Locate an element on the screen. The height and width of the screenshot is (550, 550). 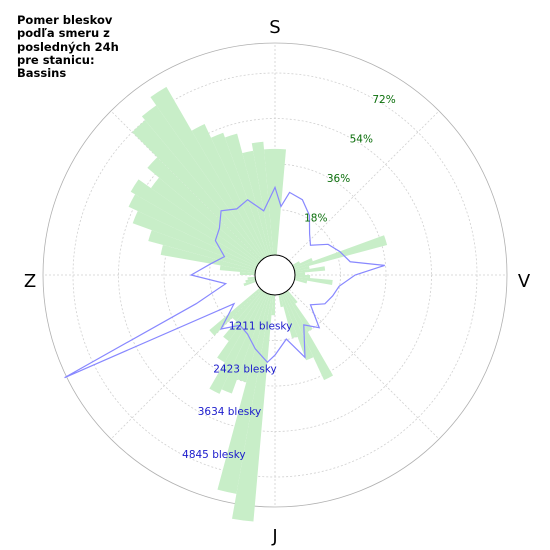
percent-tick-label: 72% is located at coordinates (383, 100).